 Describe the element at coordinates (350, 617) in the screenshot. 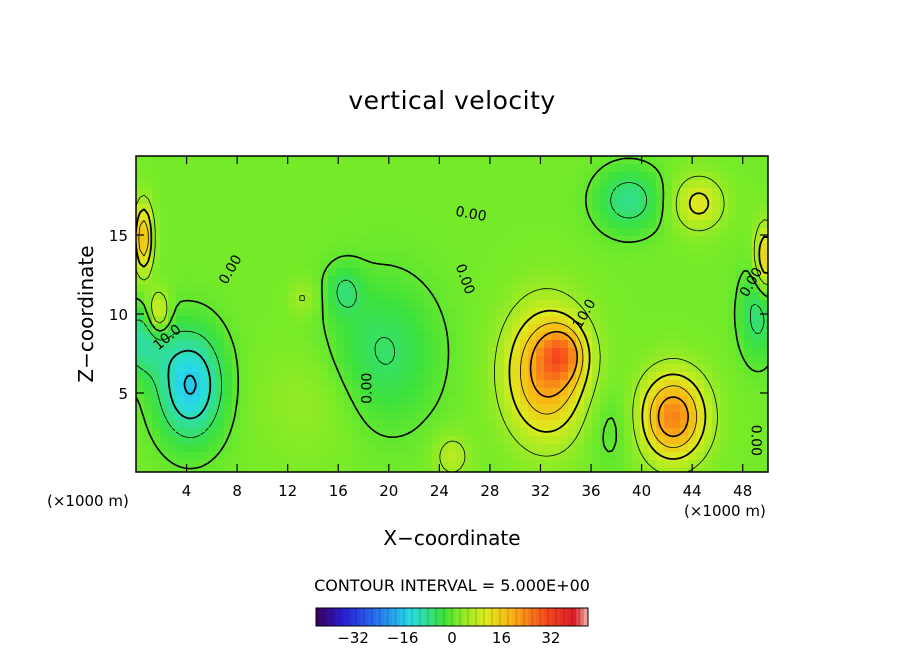

I see `colorbar-segment` at that location.